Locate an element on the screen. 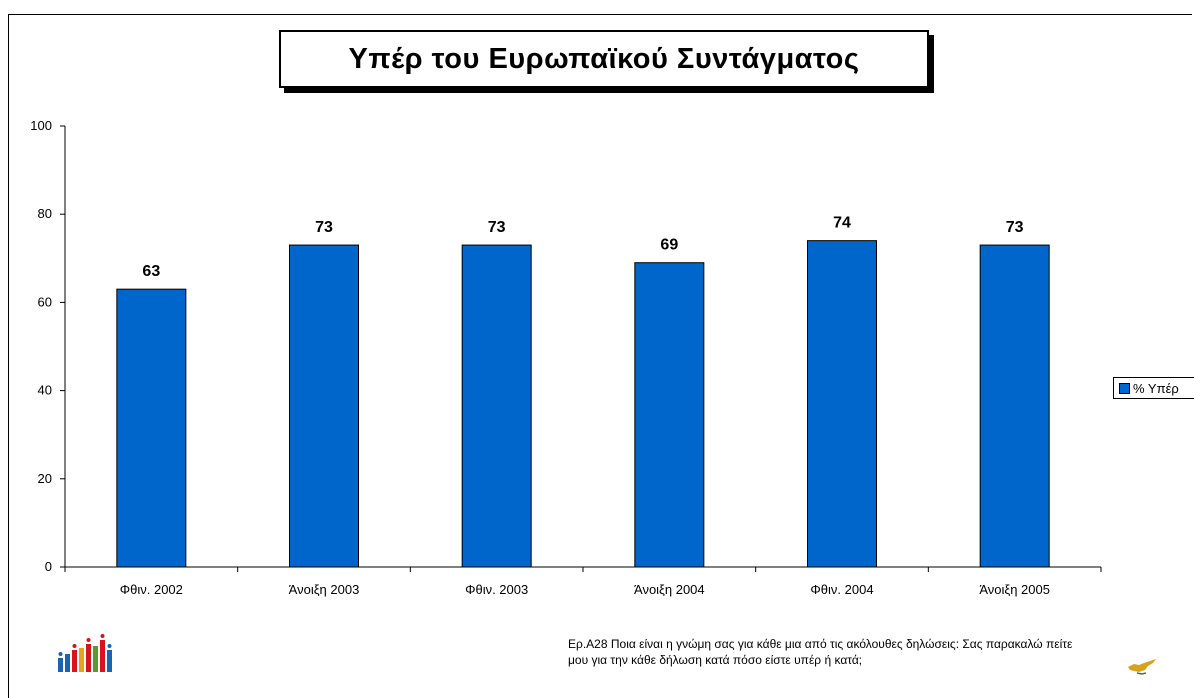 The height and width of the screenshot is (698, 1194). data-label: 63 is located at coordinates (151, 271).